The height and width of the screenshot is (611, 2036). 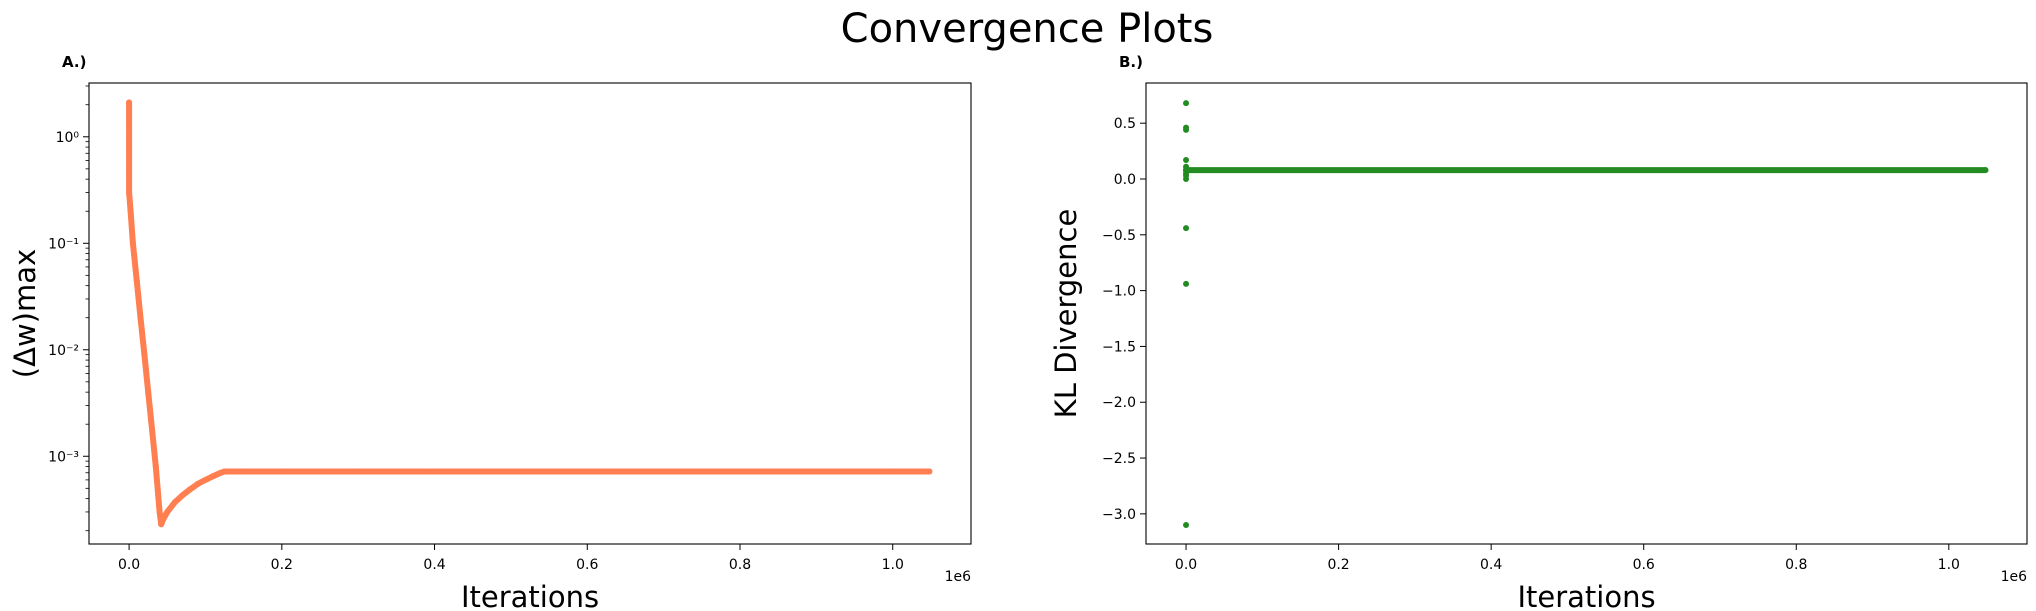 What do you see at coordinates (1125, 180) in the screenshot?
I see `y-tick-label: 0.0` at bounding box center [1125, 180].